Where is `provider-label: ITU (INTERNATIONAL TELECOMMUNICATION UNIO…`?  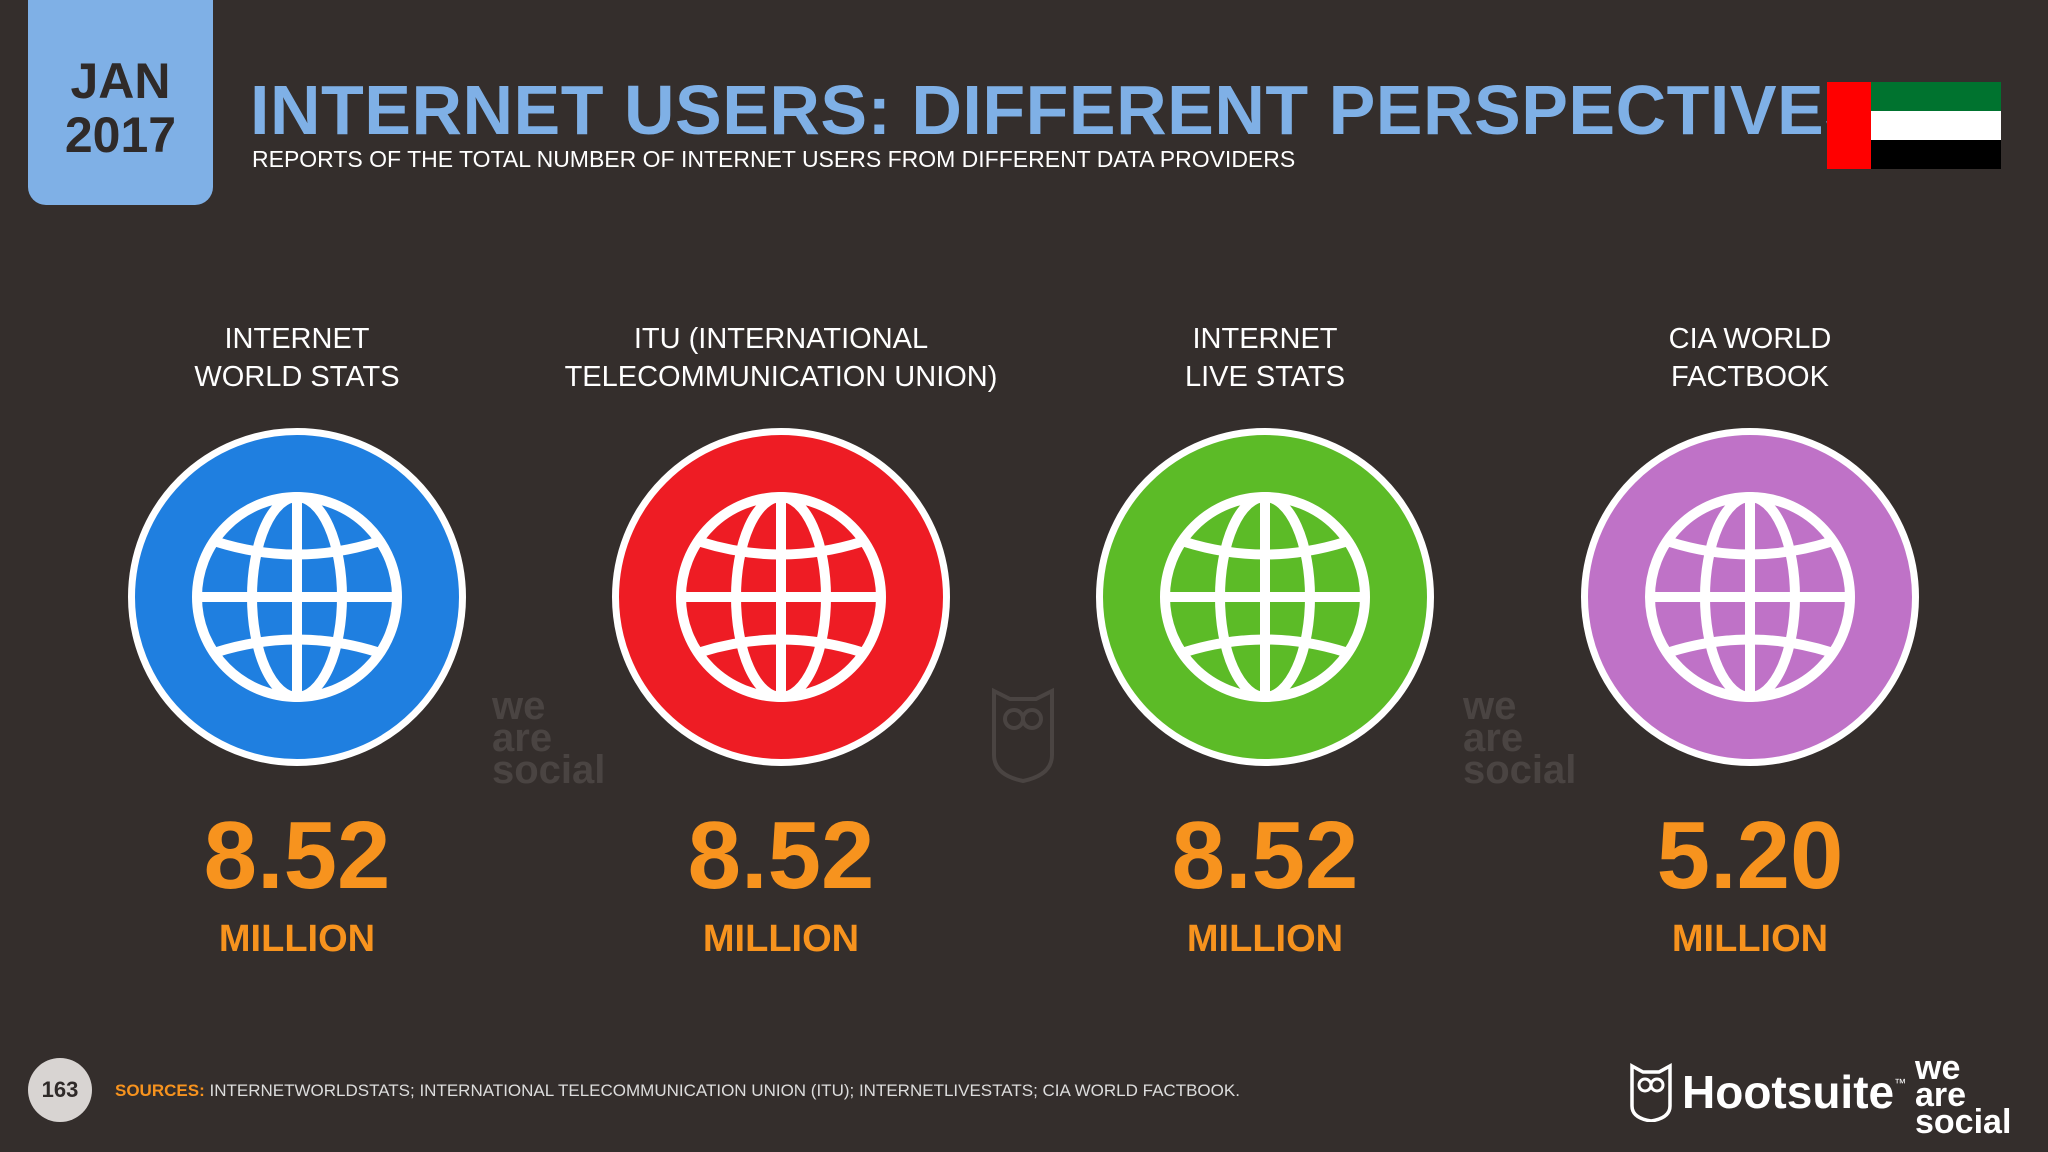 provider-label: ITU (INTERNATIONAL TELECOMMUNICATION UNIO… is located at coordinates (781, 358).